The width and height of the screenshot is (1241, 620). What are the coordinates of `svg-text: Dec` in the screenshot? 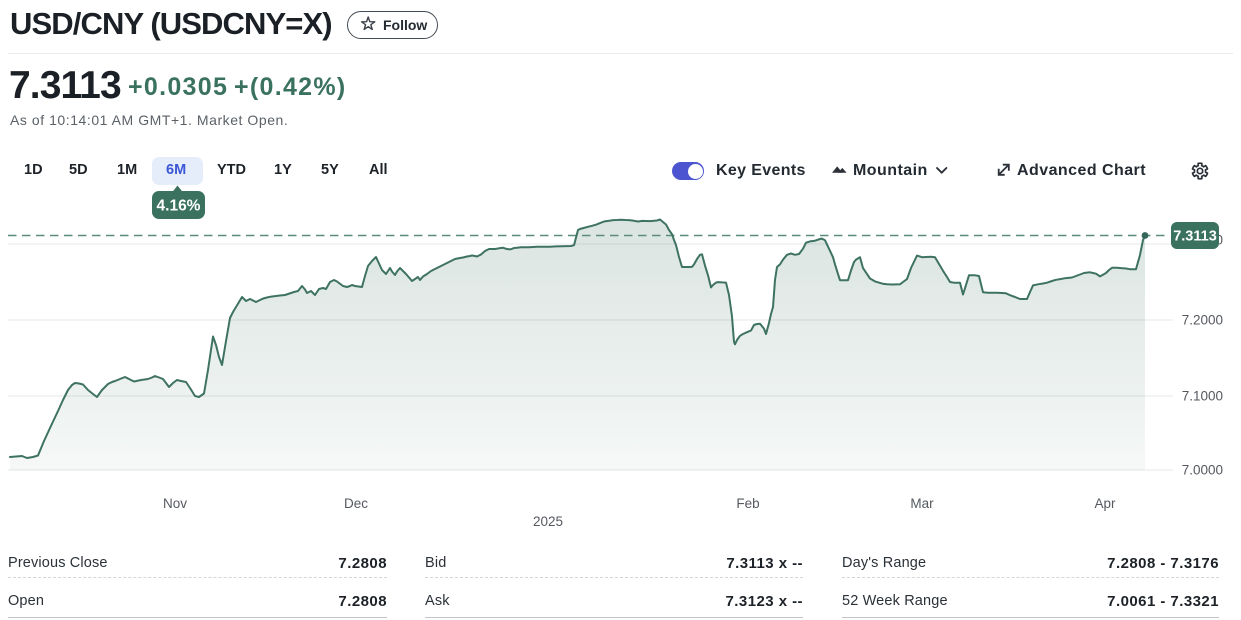 It's located at (356, 503).